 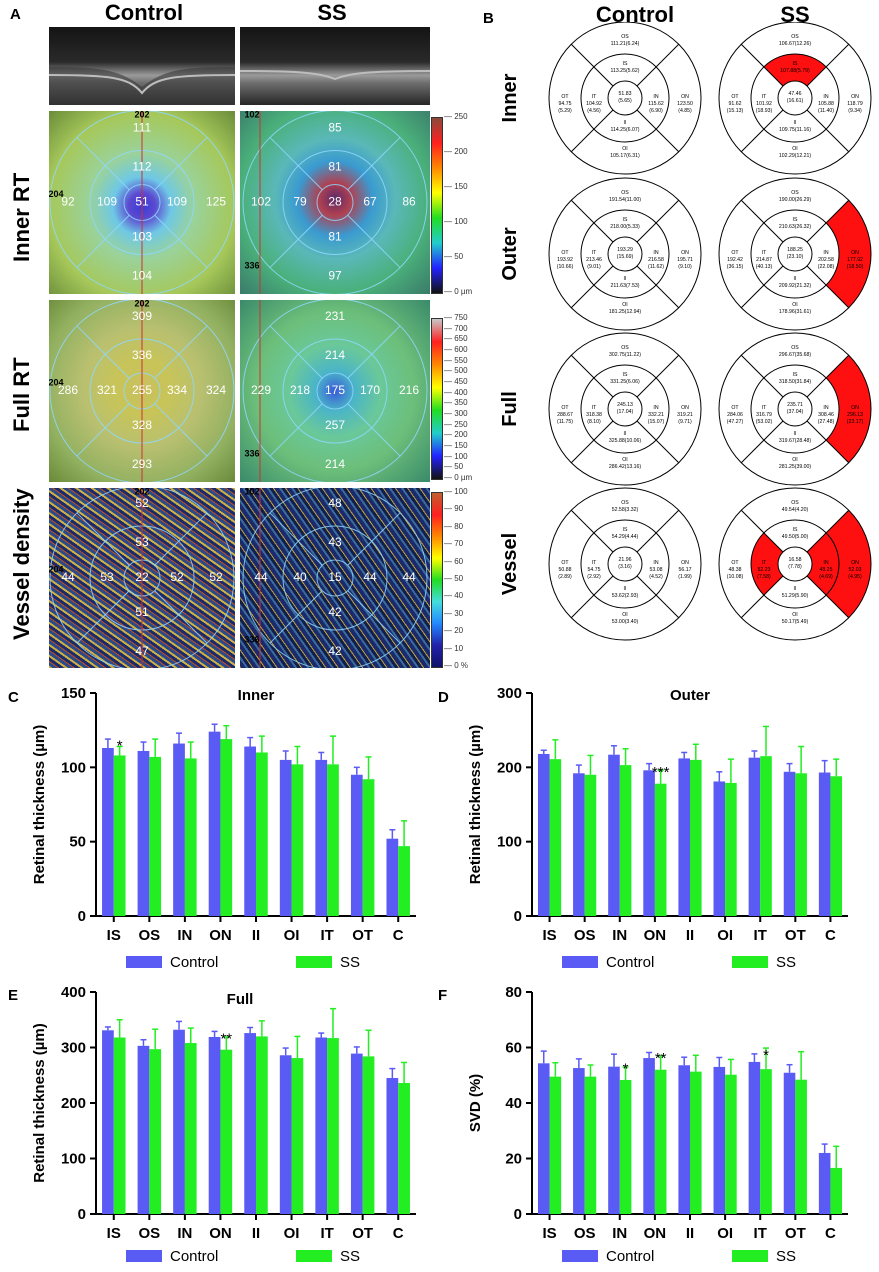 I want to click on map-mark-top: 102, so click(x=251, y=115).